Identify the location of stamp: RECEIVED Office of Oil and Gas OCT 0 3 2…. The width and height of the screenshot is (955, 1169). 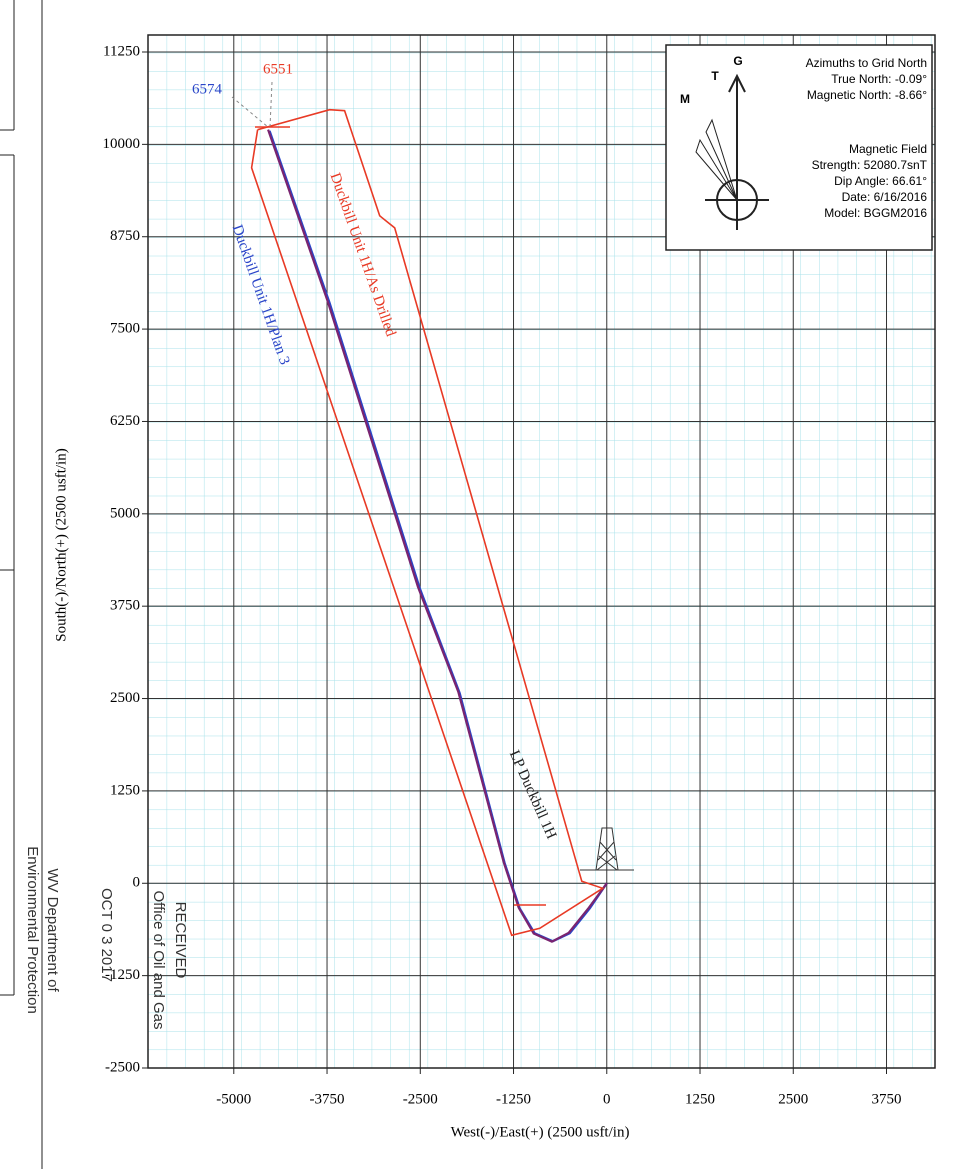
(106, 937).